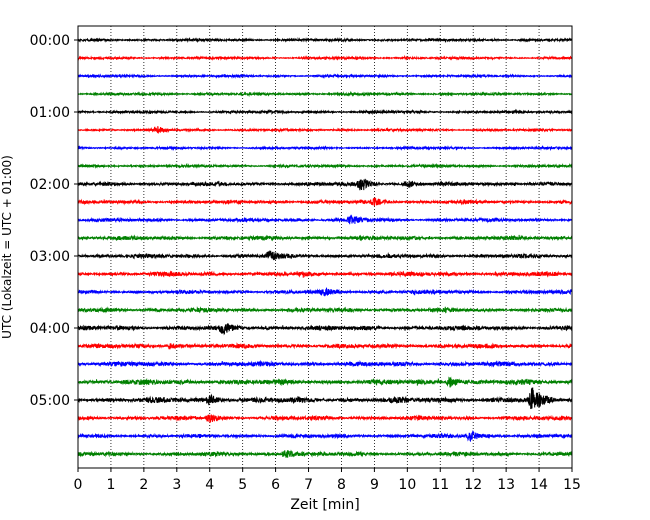 The height and width of the screenshot is (520, 650). What do you see at coordinates (209, 485) in the screenshot?
I see `x-tick-label: 4` at bounding box center [209, 485].